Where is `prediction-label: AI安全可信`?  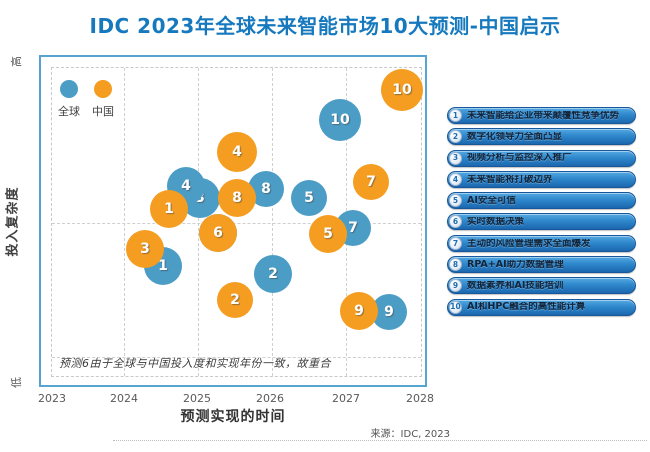 prediction-label: AI安全可信 is located at coordinates (491, 200).